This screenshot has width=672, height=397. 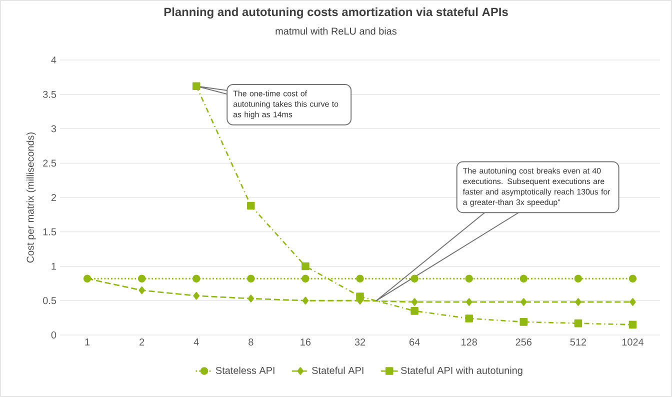 I want to click on x-tick-label: 32, so click(x=360, y=342).